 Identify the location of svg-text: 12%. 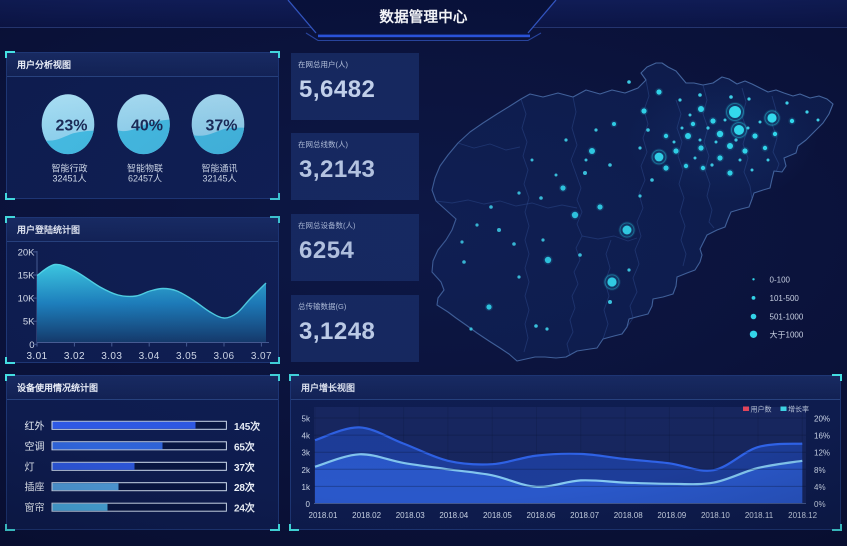
(822, 453).